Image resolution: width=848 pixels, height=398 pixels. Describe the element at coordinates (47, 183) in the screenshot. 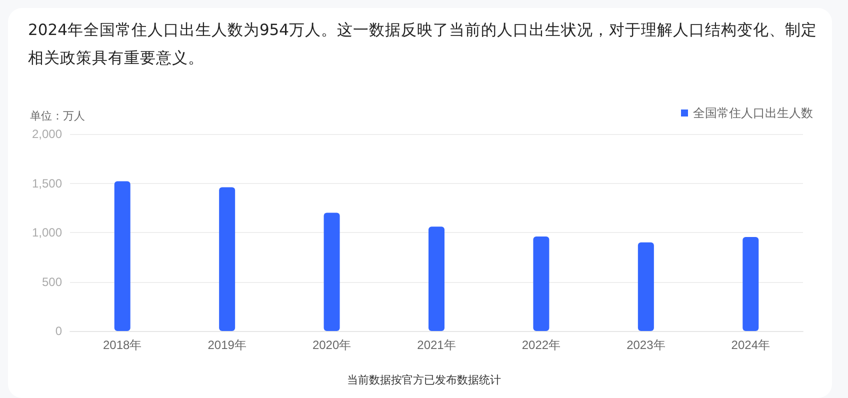

I see `y-tick-label: 1,500` at that location.